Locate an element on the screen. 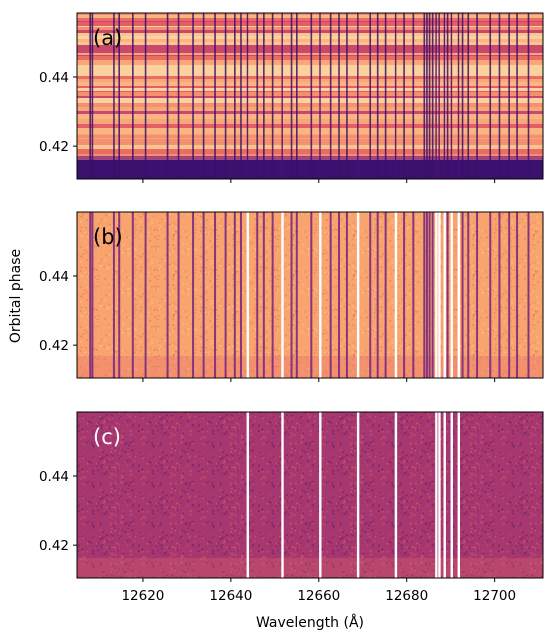 This screenshot has height=641, width=555. panel-label: (b) is located at coordinates (108, 237).